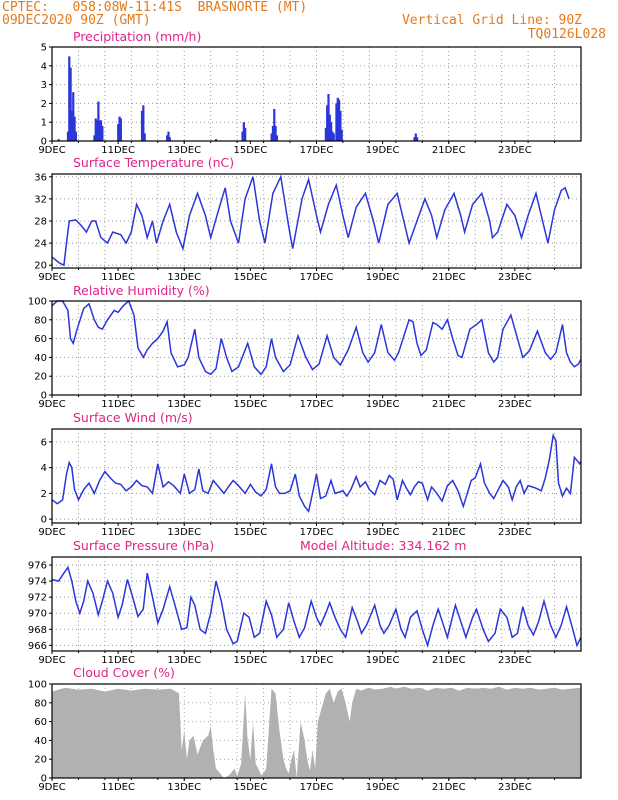  What do you see at coordinates (51, 532) in the screenshot?
I see `wind-xtick-label: 9DEC` at bounding box center [51, 532].